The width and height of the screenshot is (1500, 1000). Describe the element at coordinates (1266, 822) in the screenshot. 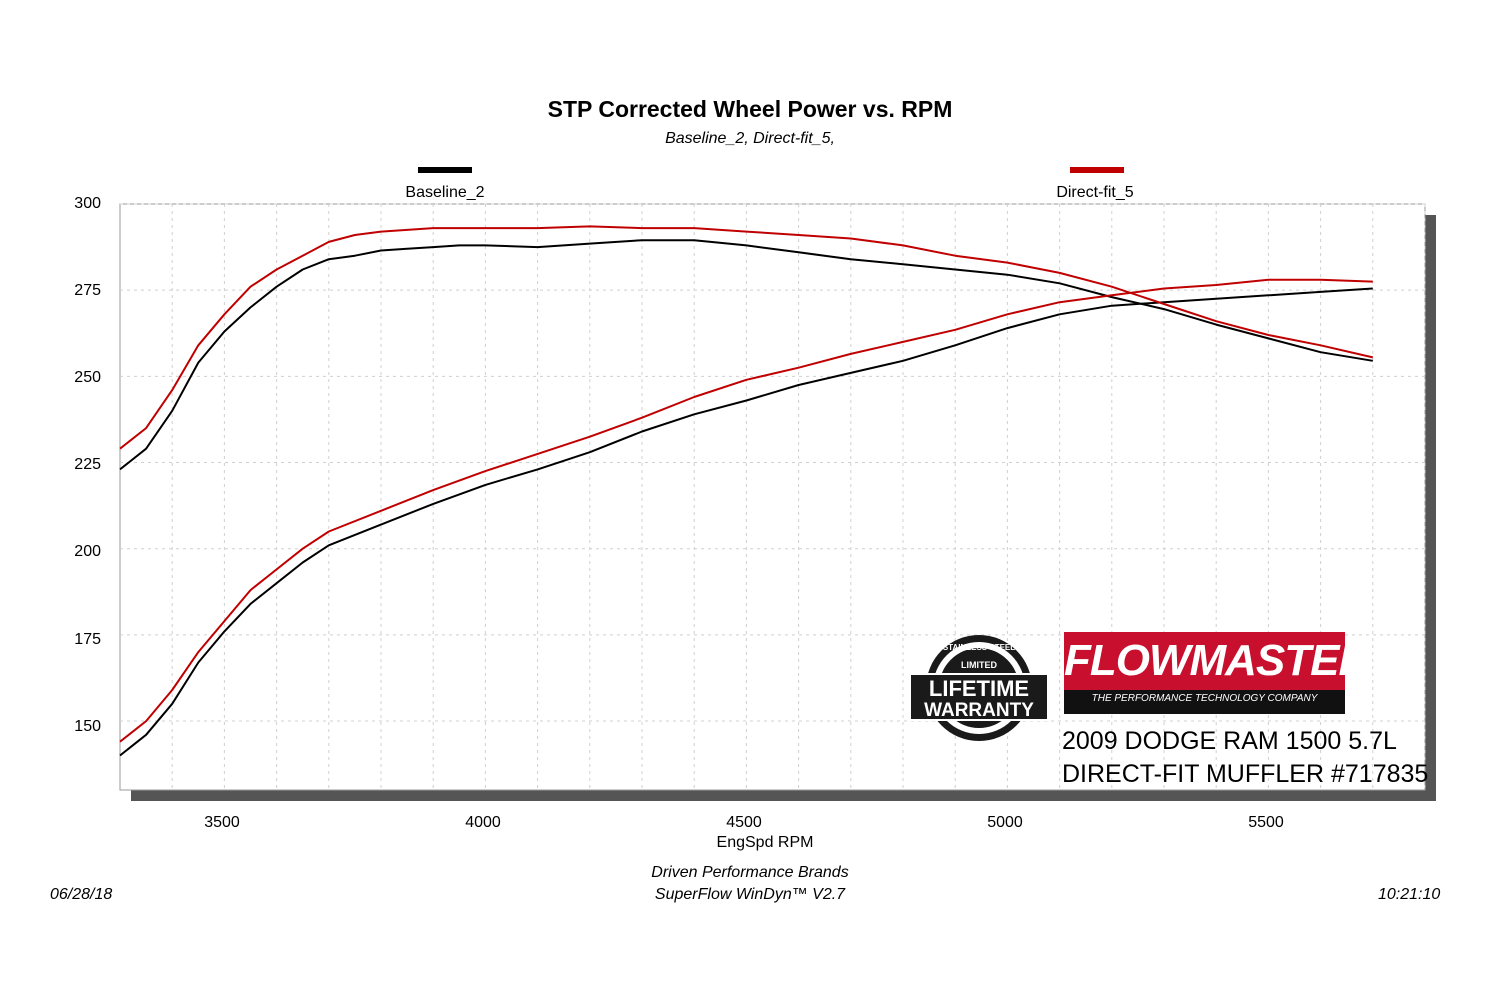

I see `x-tick-5500: 5500` at that location.